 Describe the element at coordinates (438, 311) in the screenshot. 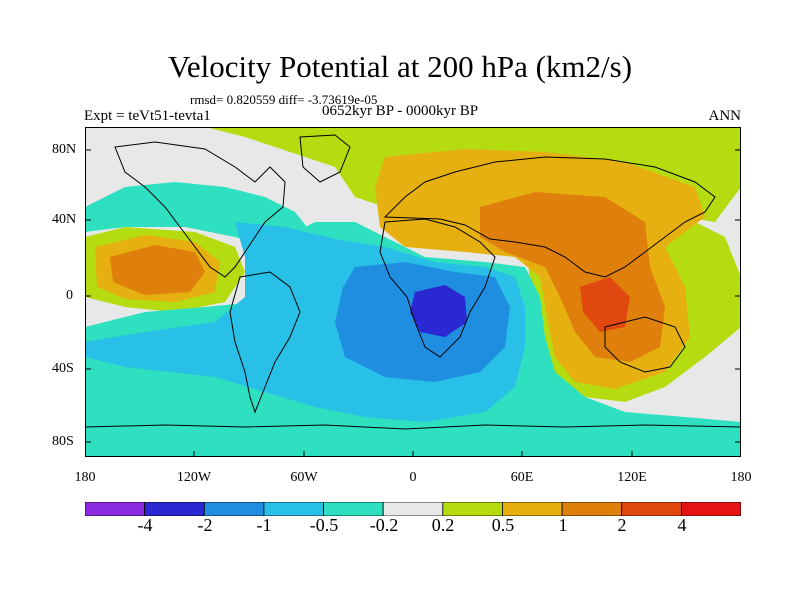

I see `contour-neg2-core` at that location.